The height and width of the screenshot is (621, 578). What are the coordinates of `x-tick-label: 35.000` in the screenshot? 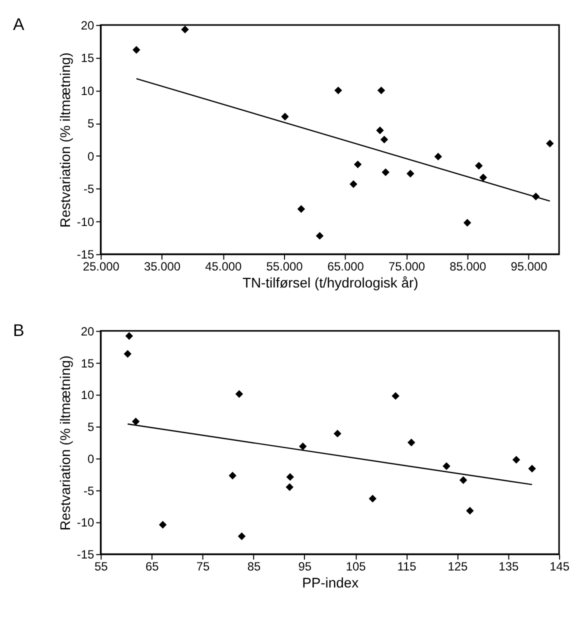 It's located at (162, 267).